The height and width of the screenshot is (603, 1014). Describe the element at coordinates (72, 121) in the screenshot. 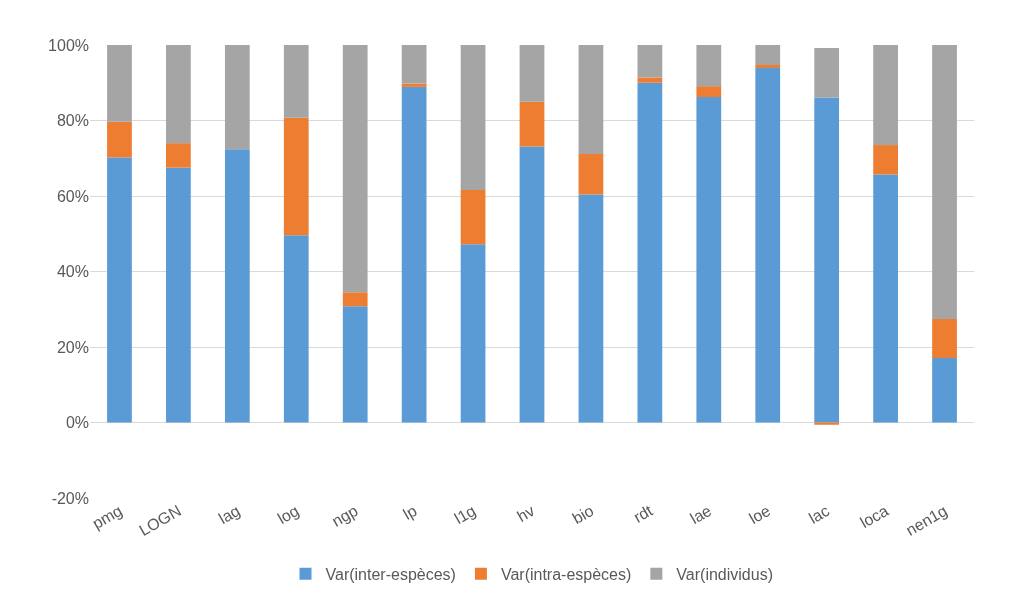

I see `y-tick-label: 80%` at that location.